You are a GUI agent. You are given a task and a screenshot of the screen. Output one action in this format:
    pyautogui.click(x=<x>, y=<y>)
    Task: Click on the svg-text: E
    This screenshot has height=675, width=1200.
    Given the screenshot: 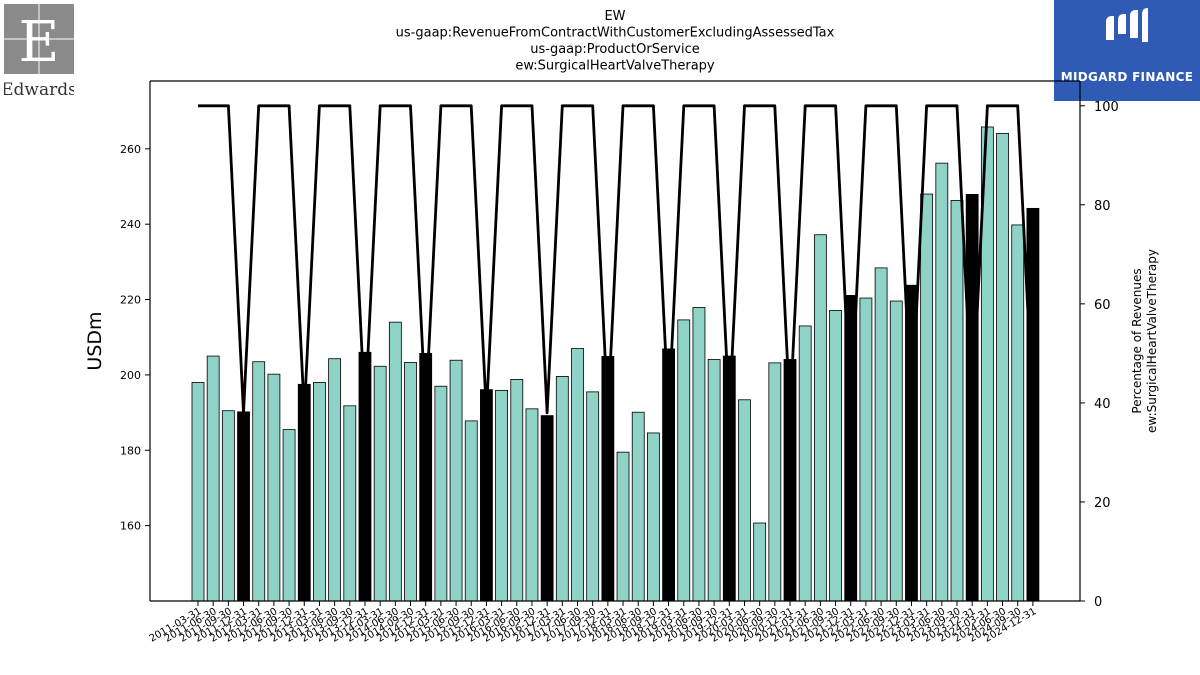 What is the action you would take?
    pyautogui.click(x=39, y=42)
    